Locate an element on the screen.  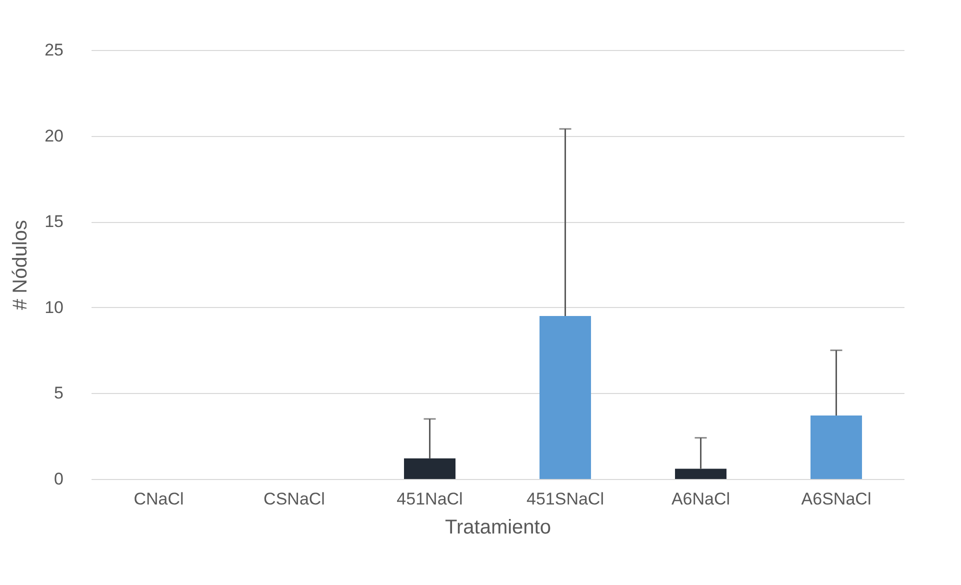
y-axis-title: # Nódulos is located at coordinates (21, 265).